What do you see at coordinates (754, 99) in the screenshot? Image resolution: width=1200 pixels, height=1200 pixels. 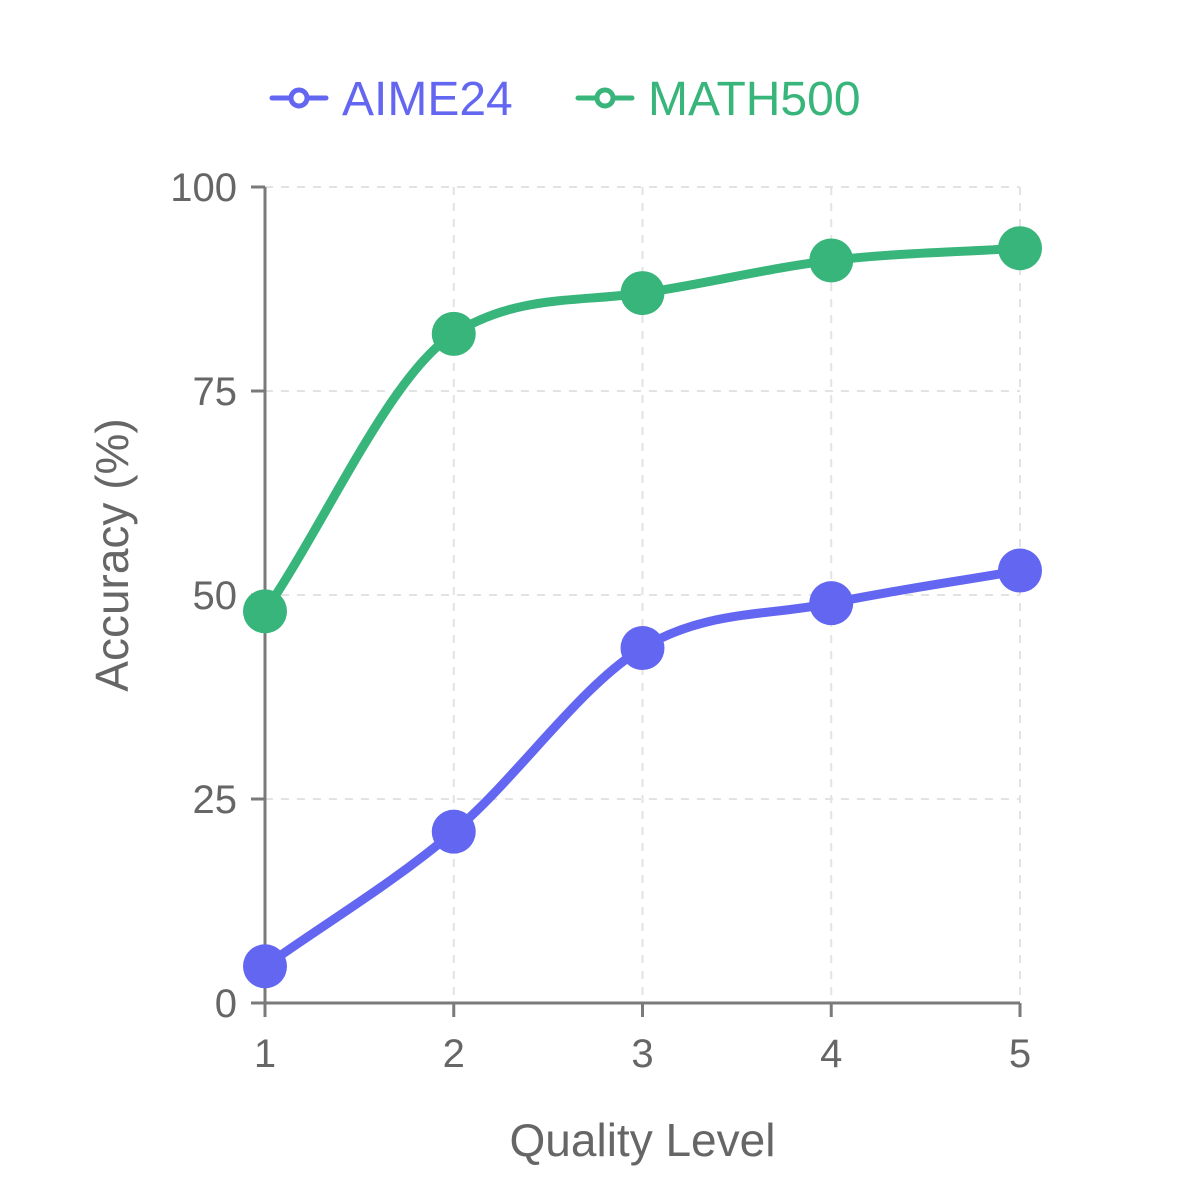 I see `legend-label: MATH500` at bounding box center [754, 99].